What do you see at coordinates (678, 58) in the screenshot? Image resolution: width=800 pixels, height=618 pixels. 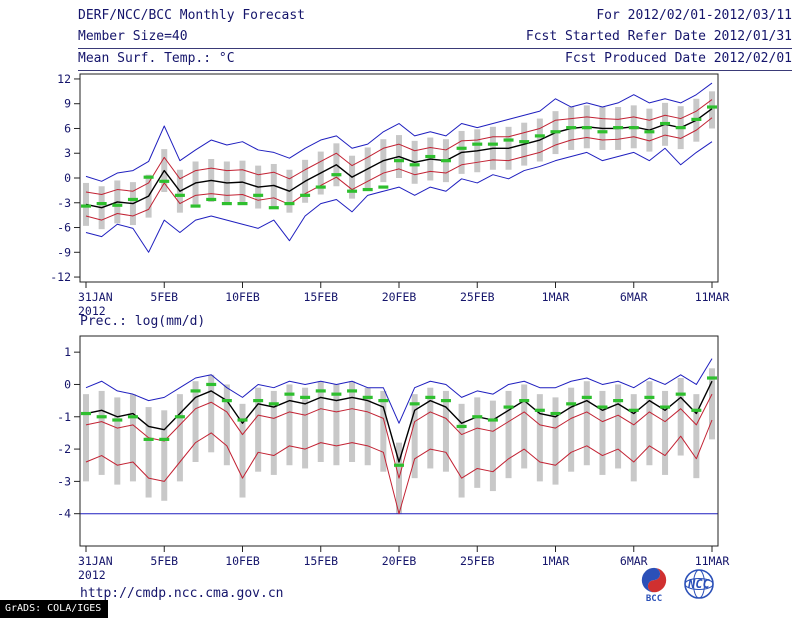 I see `fcst-produced-date-label: Fcst Produced Date 2012/02/01` at bounding box center [678, 58].